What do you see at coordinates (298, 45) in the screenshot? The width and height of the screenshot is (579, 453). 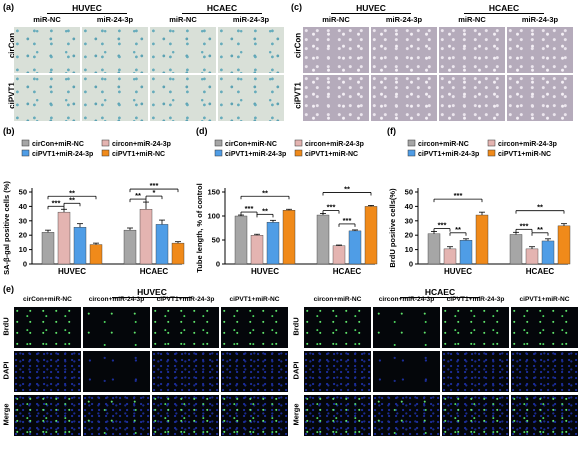 I see `row-label-circon-c: cirCon` at bounding box center [298, 45].